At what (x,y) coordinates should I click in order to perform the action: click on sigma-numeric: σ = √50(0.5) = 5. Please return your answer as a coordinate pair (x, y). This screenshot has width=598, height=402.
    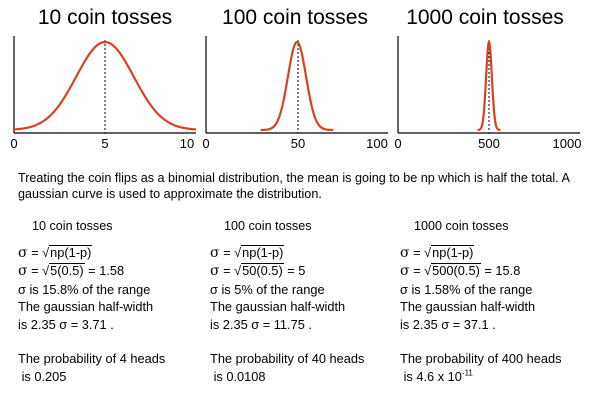
    Looking at the image, I should click on (258, 271).